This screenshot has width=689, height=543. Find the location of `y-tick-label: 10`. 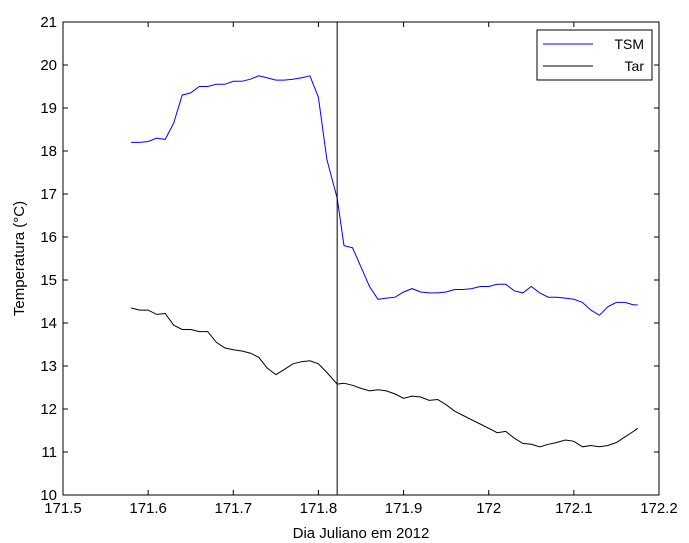

y-tick-label: 10 is located at coordinates (48, 495).